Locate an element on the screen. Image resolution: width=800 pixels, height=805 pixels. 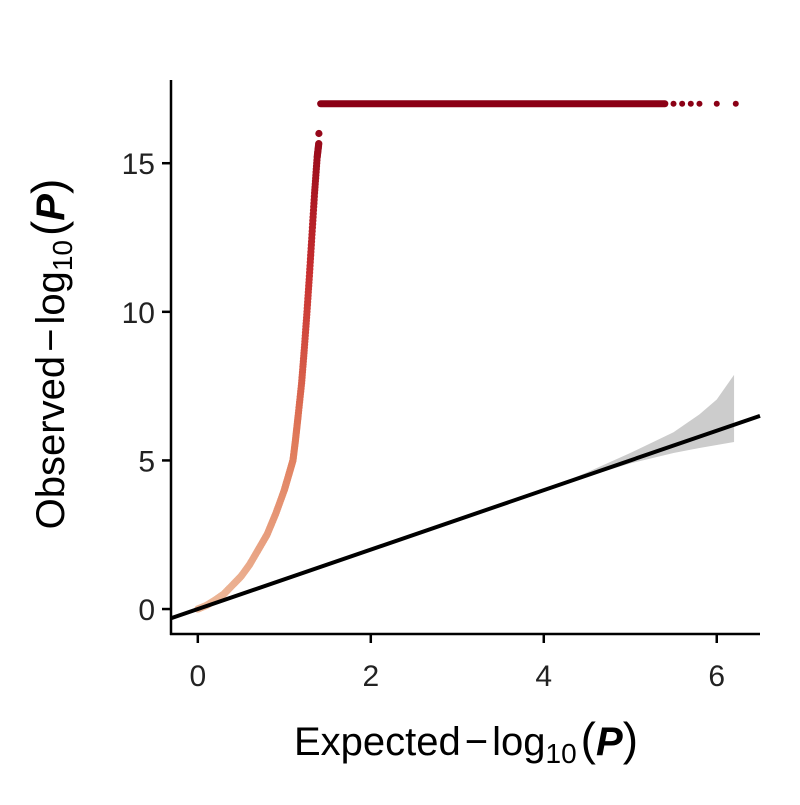
x-axis-label: Expected − log10(P) is located at coordinates (466, 741).